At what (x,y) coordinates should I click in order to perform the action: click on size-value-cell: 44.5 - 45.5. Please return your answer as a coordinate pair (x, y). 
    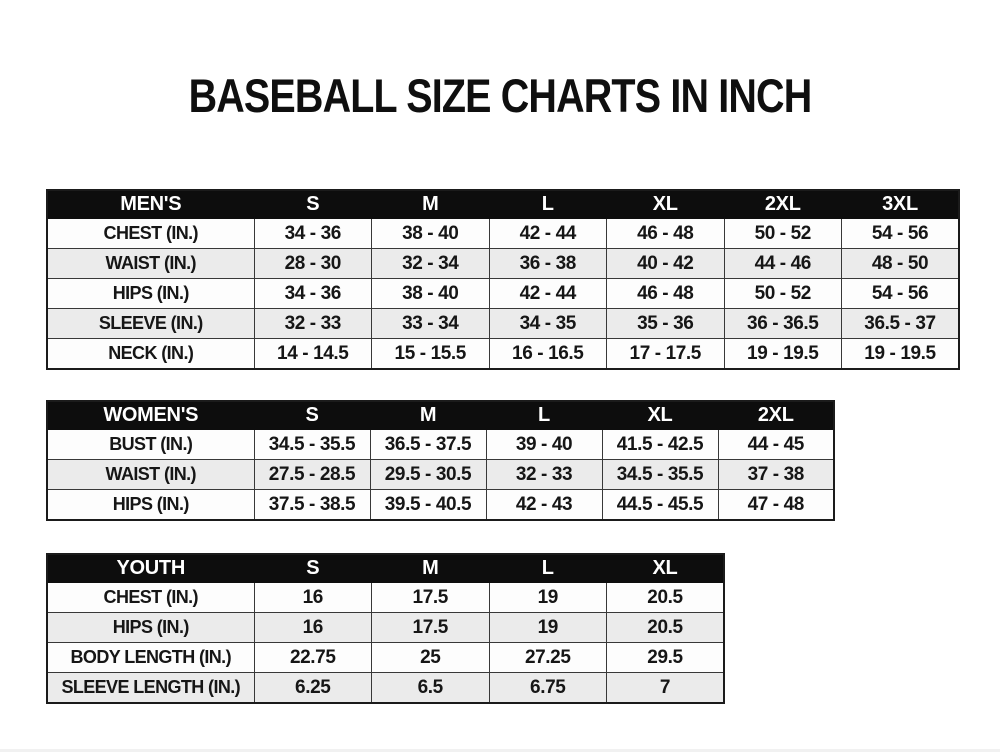
    Looking at the image, I should click on (660, 505).